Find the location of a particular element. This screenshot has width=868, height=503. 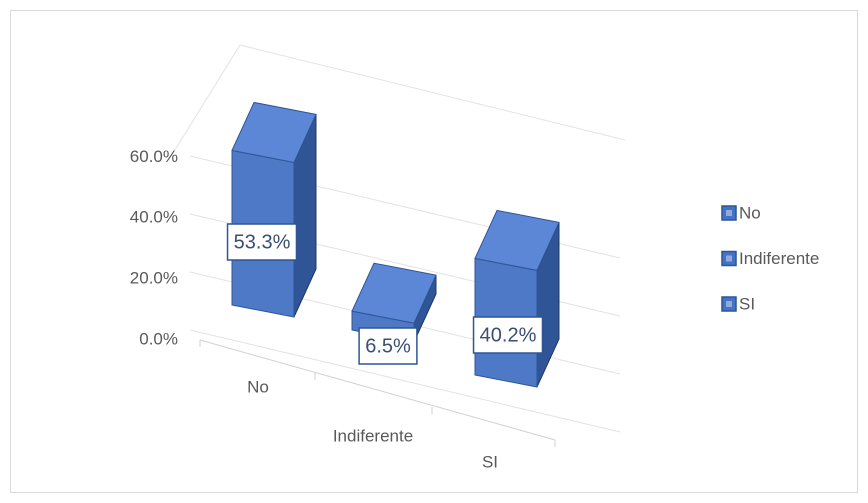

y-tick-label: 40.0% is located at coordinates (154, 217).